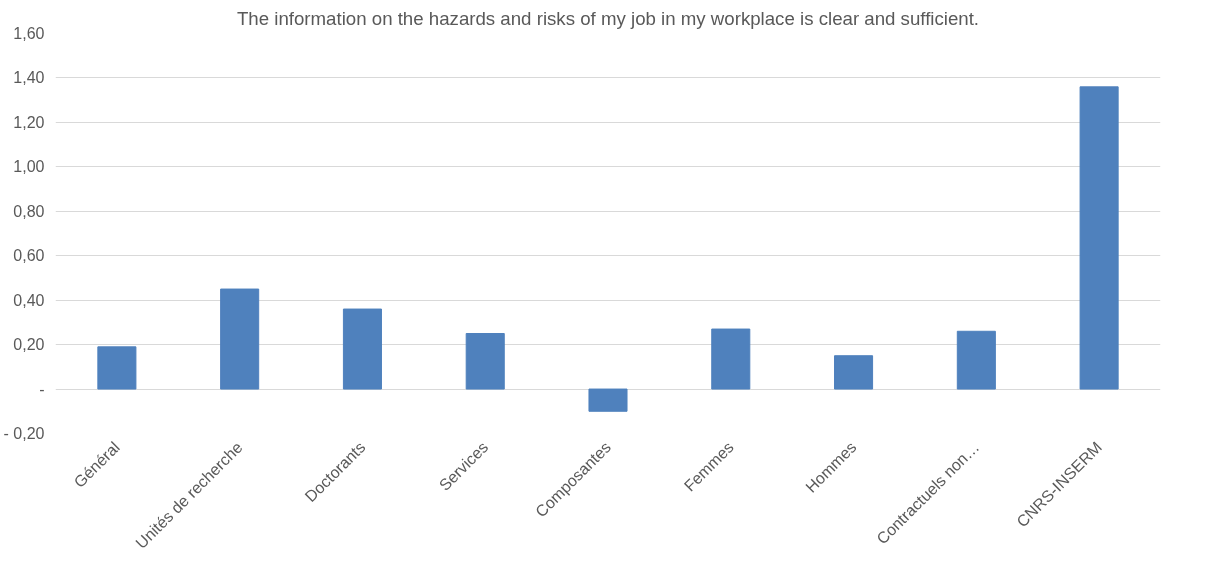 The height and width of the screenshot is (571, 1206). What do you see at coordinates (608, 18) in the screenshot?
I see `chart-title: The information on the hazards and risks of my job in my workplace is clear and sufficient.` at bounding box center [608, 18].